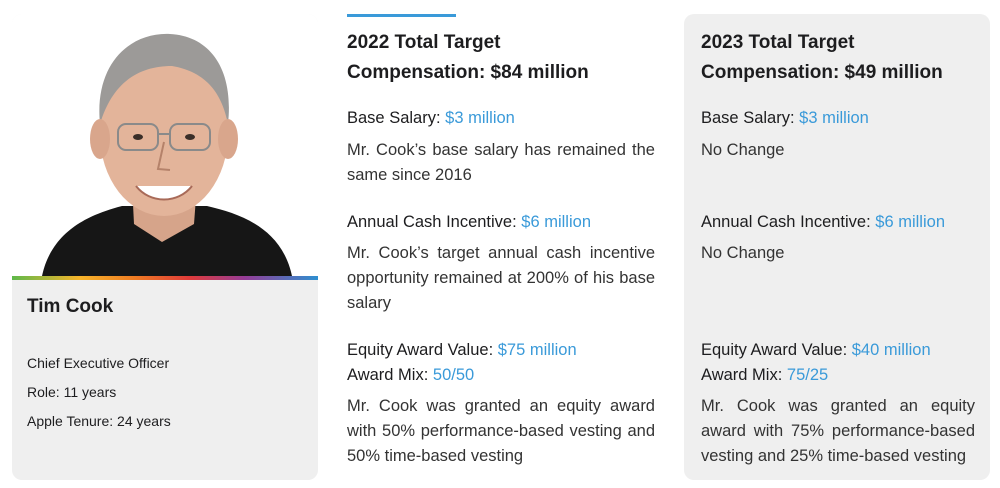 This screenshot has width=1000, height=488. I want to click on rainbow-divider, so click(165, 278).